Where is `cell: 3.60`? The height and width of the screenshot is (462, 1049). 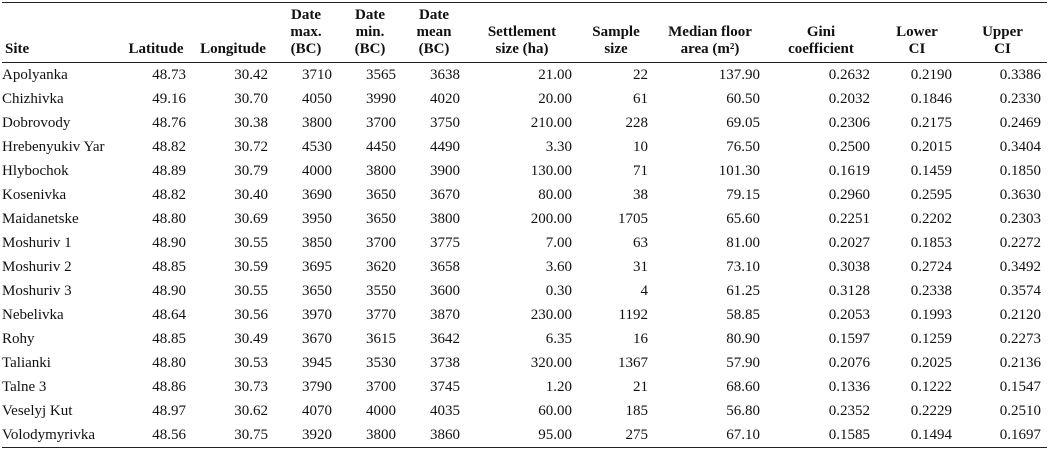 cell: 3.60 is located at coordinates (558, 266).